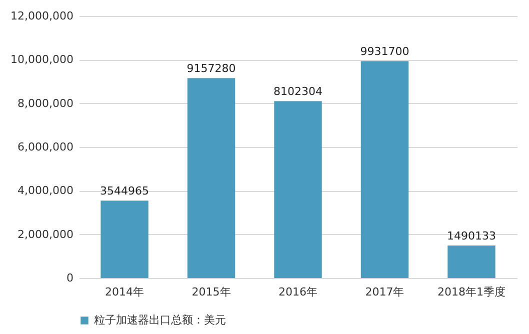  Describe the element at coordinates (70, 278) in the screenshot. I see `y-tick-label: 0` at that location.